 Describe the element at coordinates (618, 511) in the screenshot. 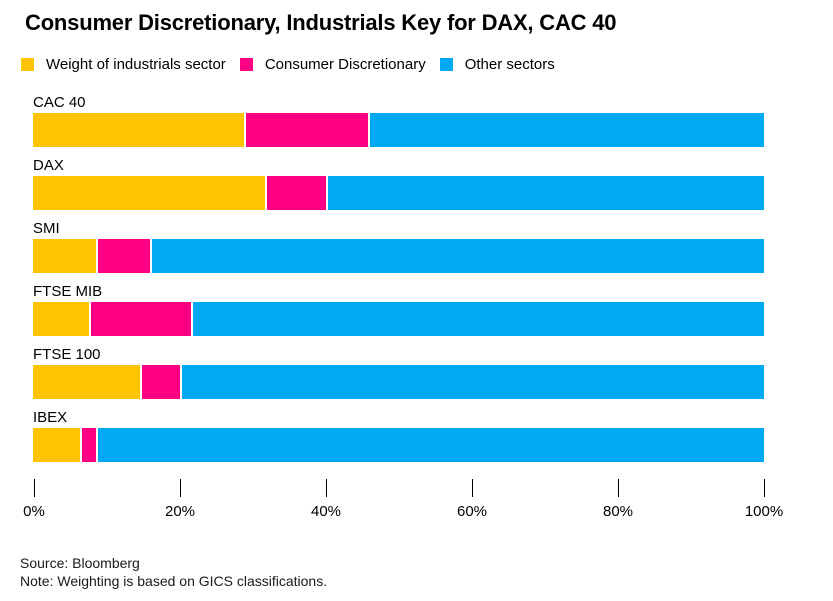

I see `x-tick-label: 80%` at that location.